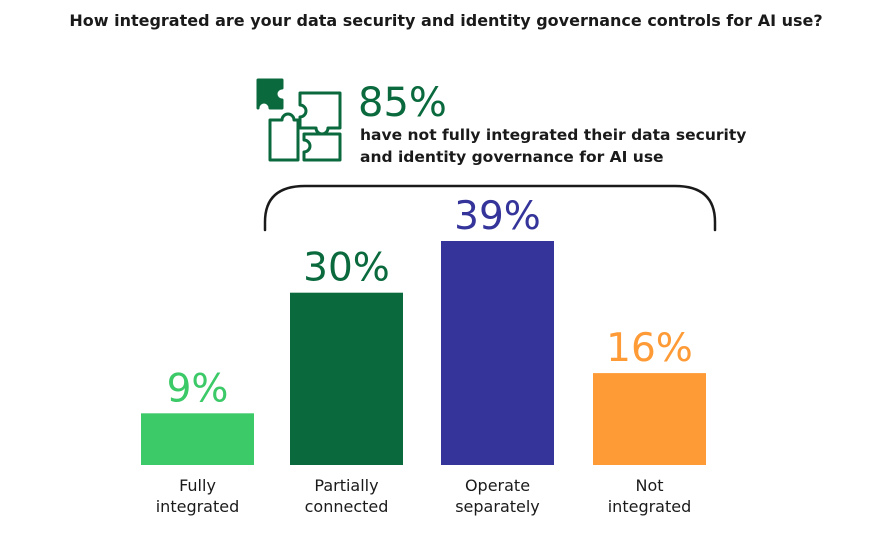 This screenshot has width=893, height=553. I want to click on category-label-2-line-0: Operate, so click(497, 485).